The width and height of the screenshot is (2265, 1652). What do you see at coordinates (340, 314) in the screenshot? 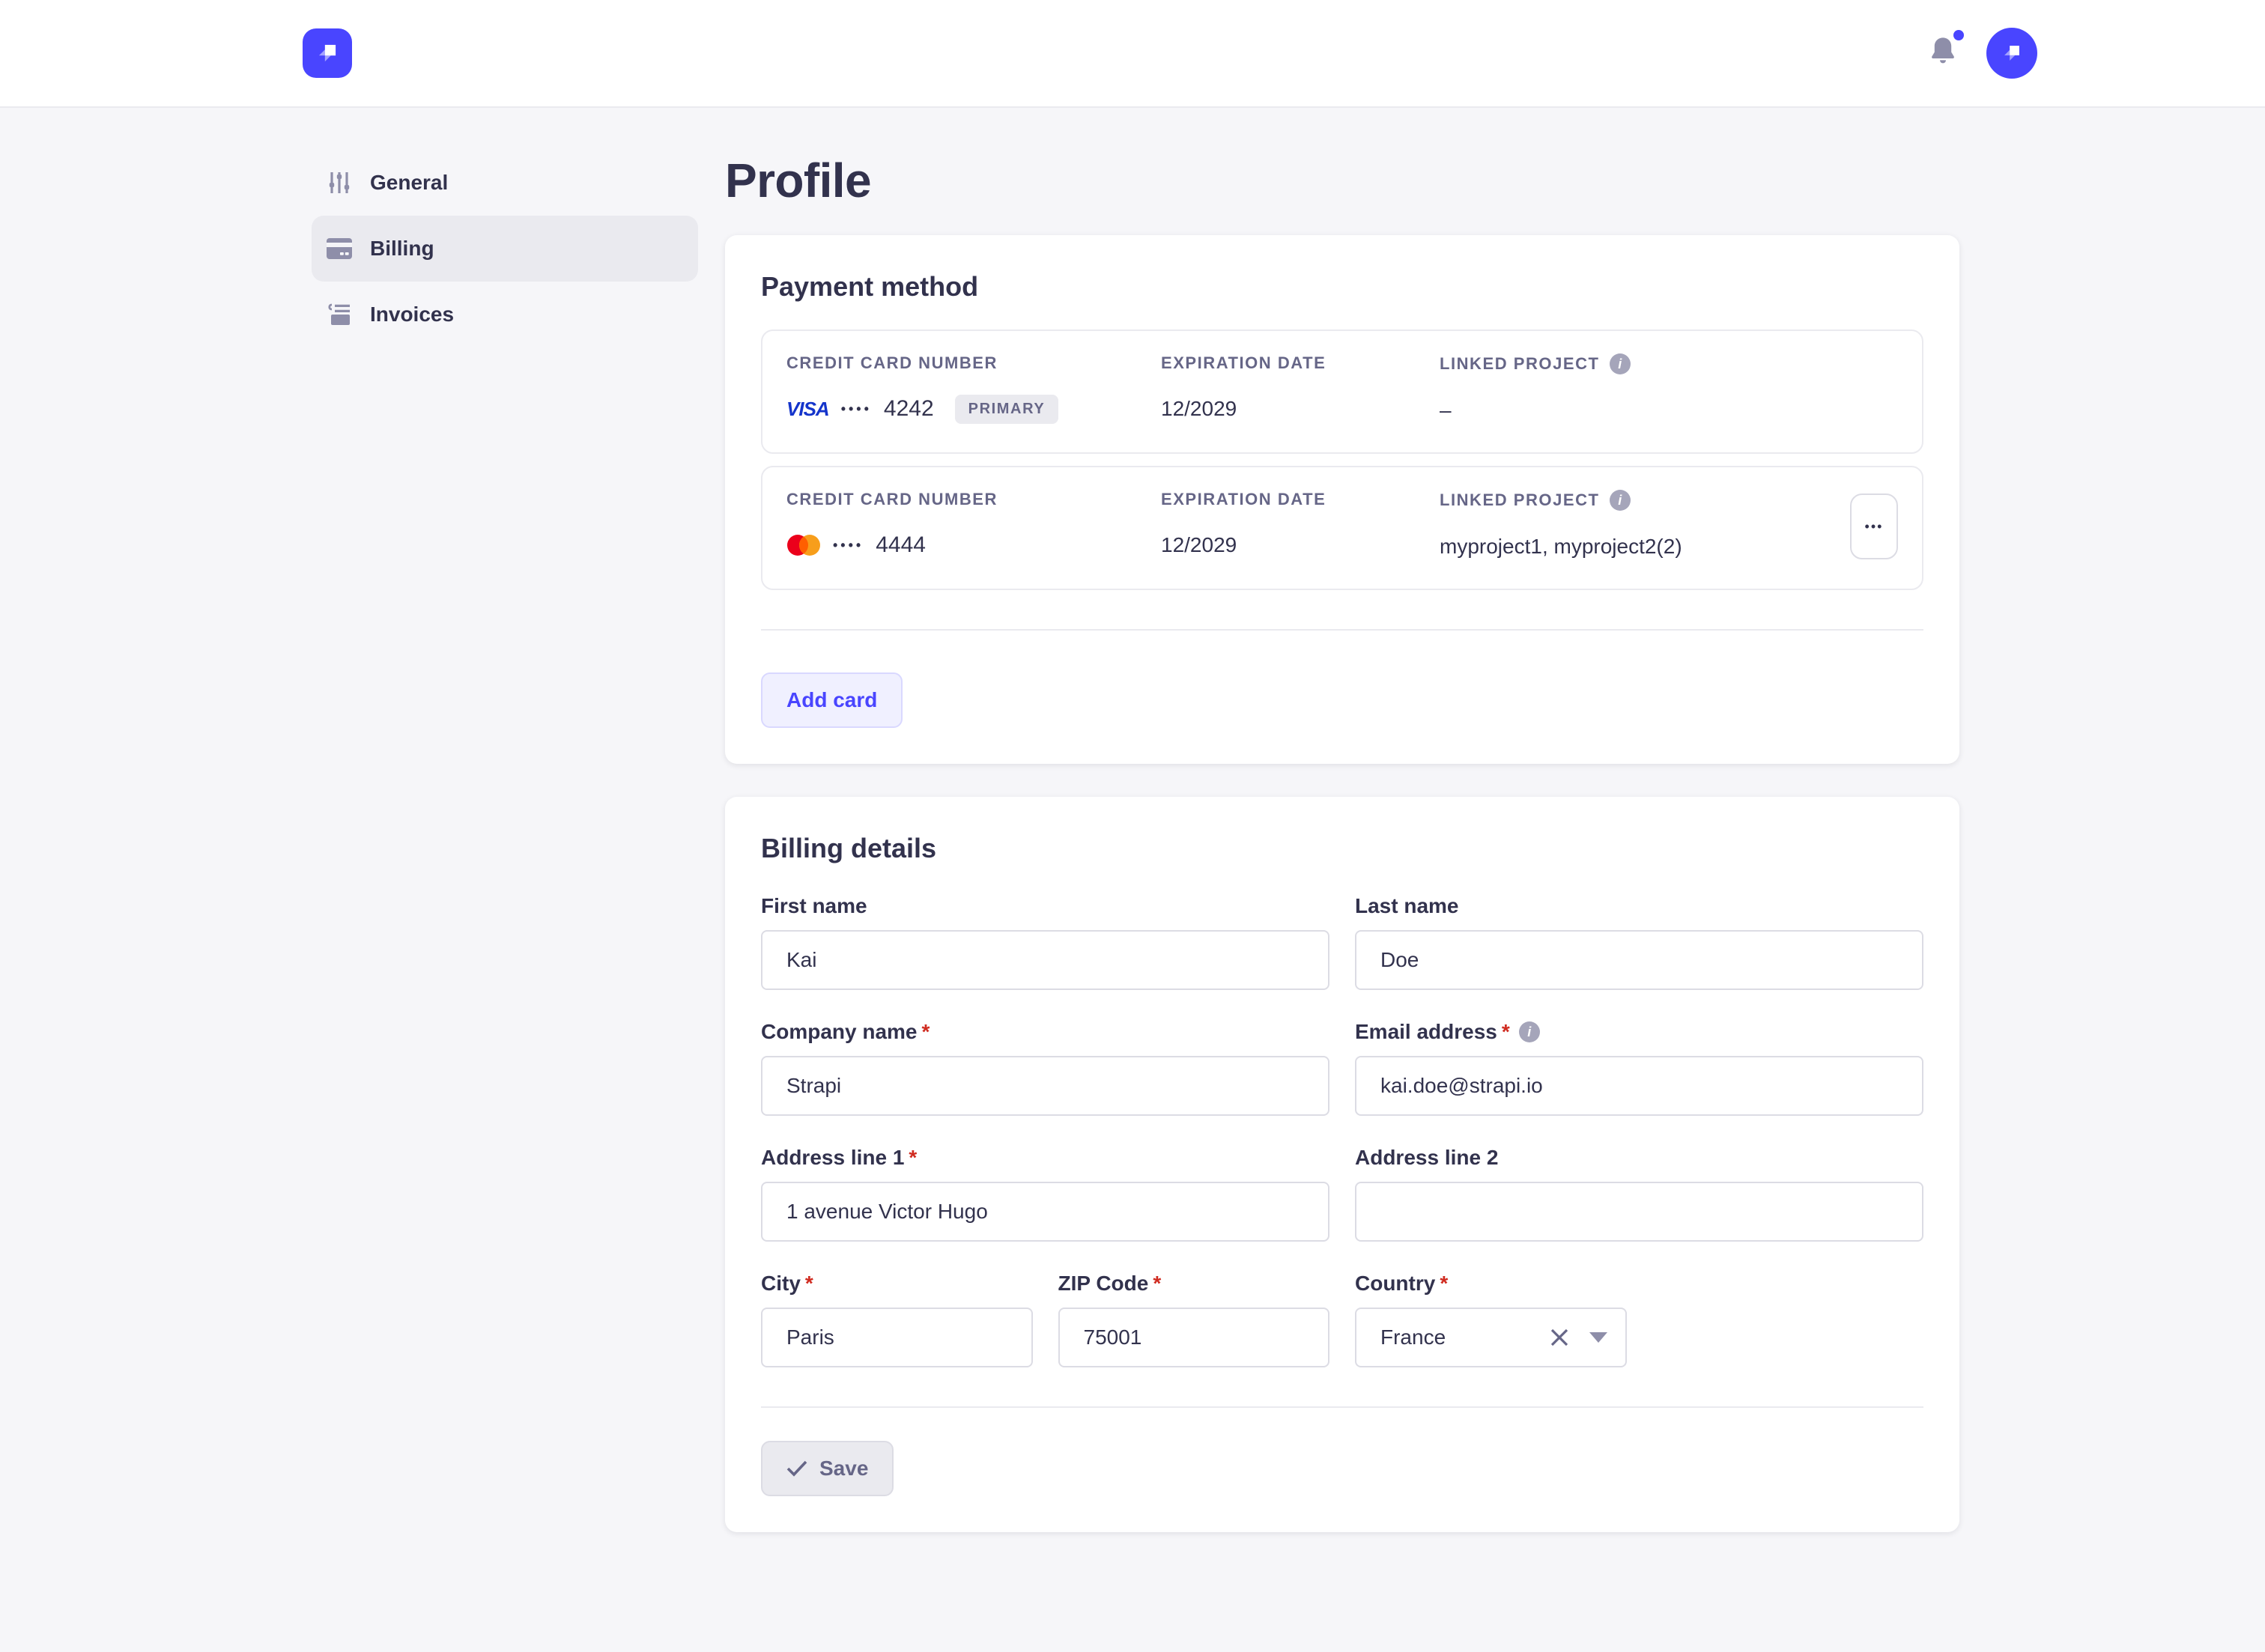
I see `invoice-icon` at bounding box center [340, 314].